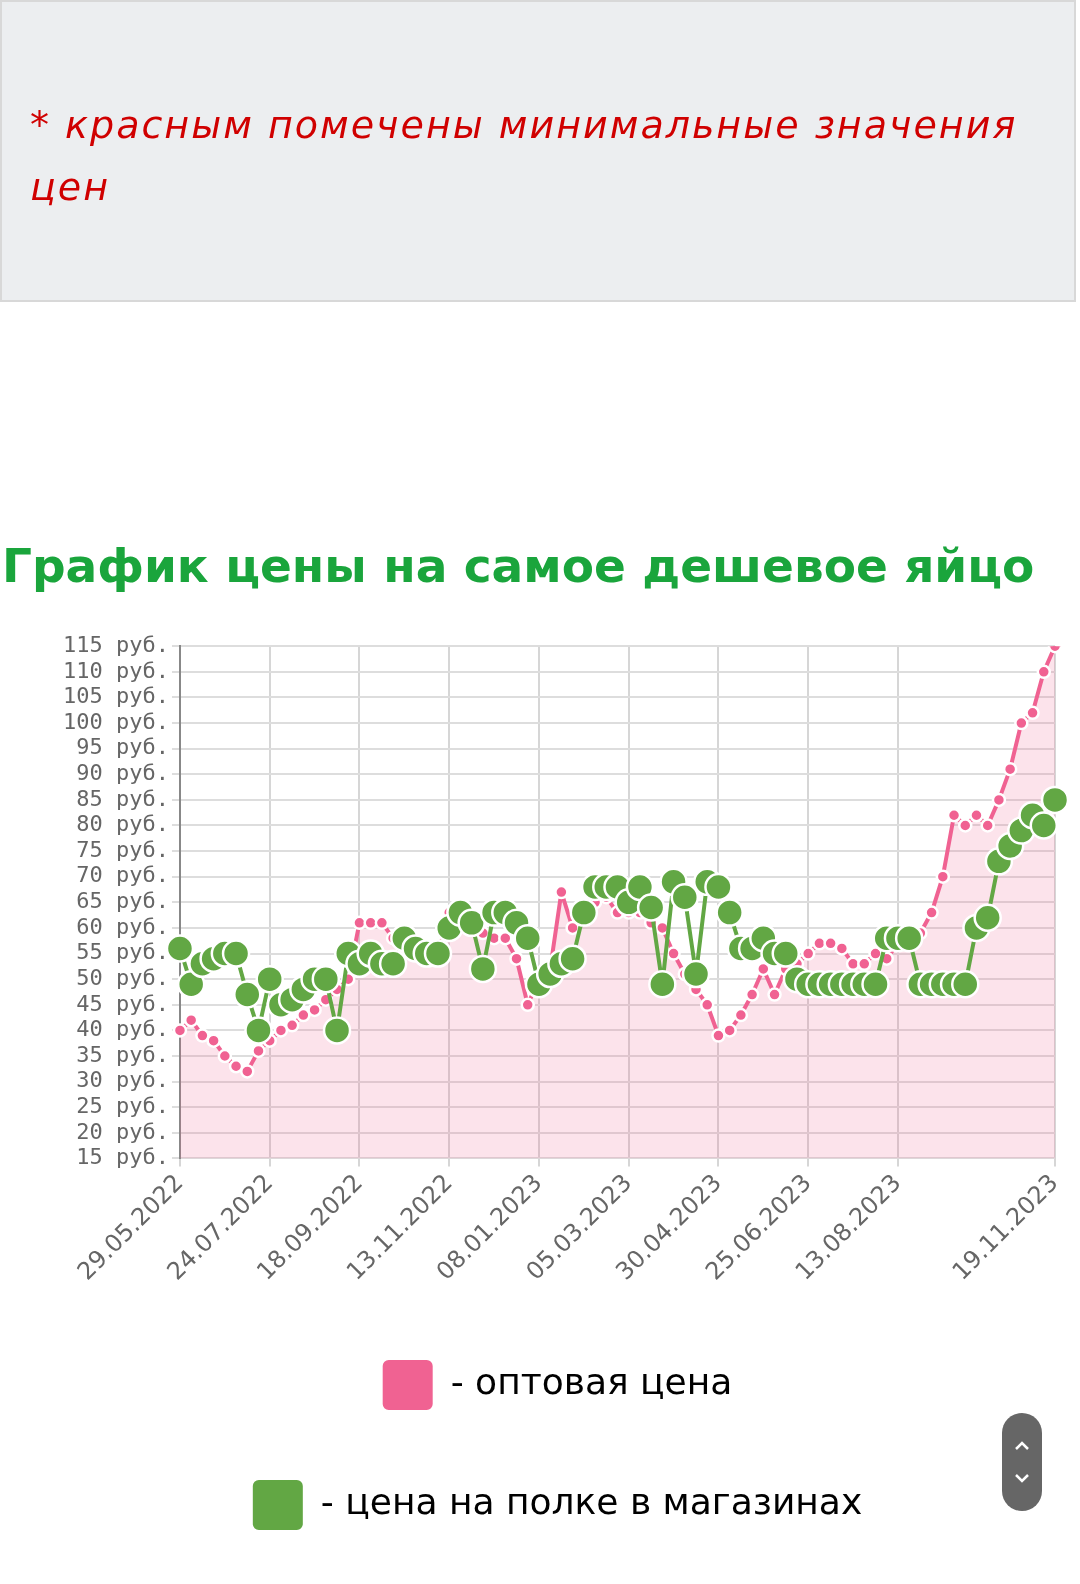 The width and height of the screenshot is (1080, 1584). What do you see at coordinates (122, 1003) in the screenshot?
I see `y-tick-label: 45 руб.` at bounding box center [122, 1003].